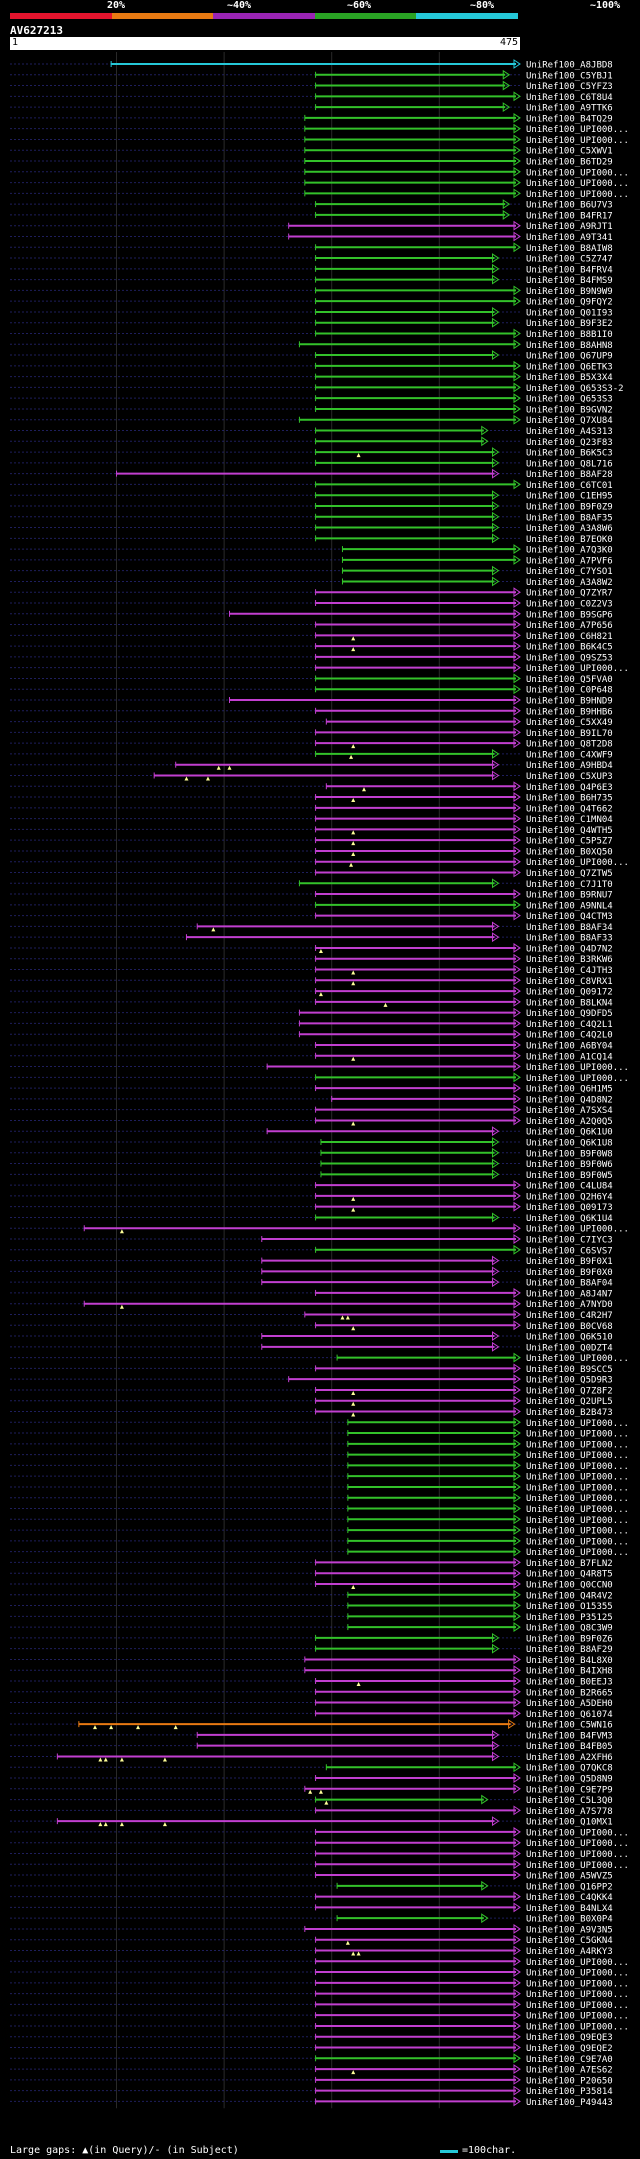  I want to click on hit-row: UniRef100_B8AF28, so click(311, 474).